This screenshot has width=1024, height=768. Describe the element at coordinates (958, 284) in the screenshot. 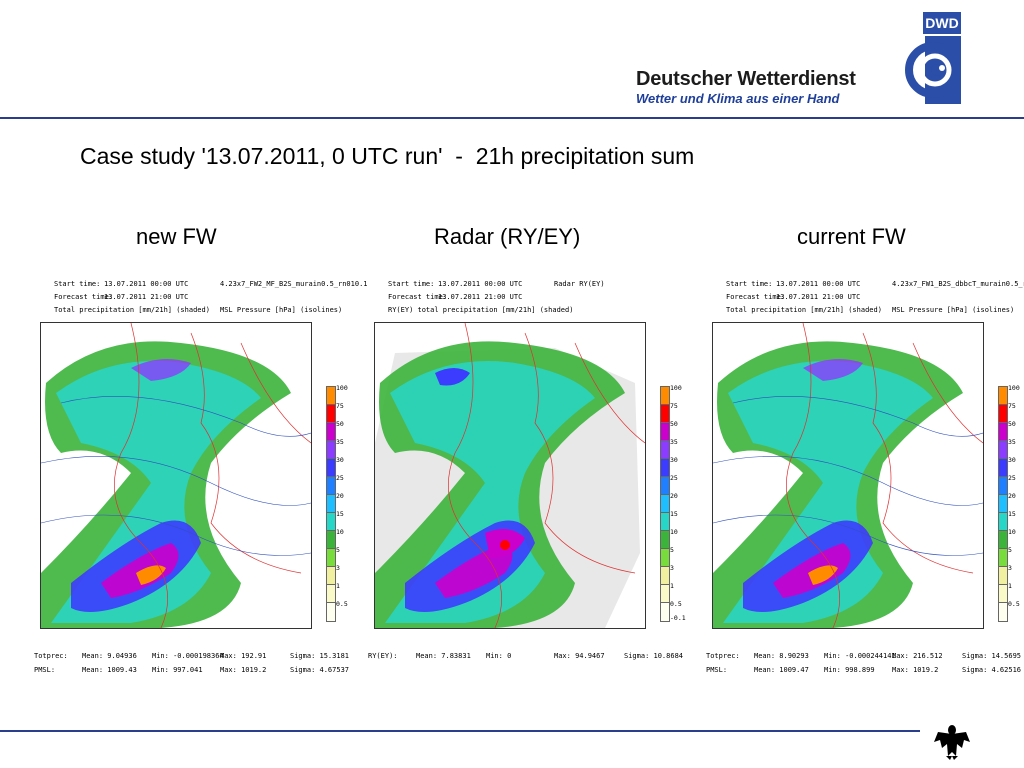

I see `run-id: 4.23x7_FW1_B2S_dbbcT_murain0.5_rn0` at that location.